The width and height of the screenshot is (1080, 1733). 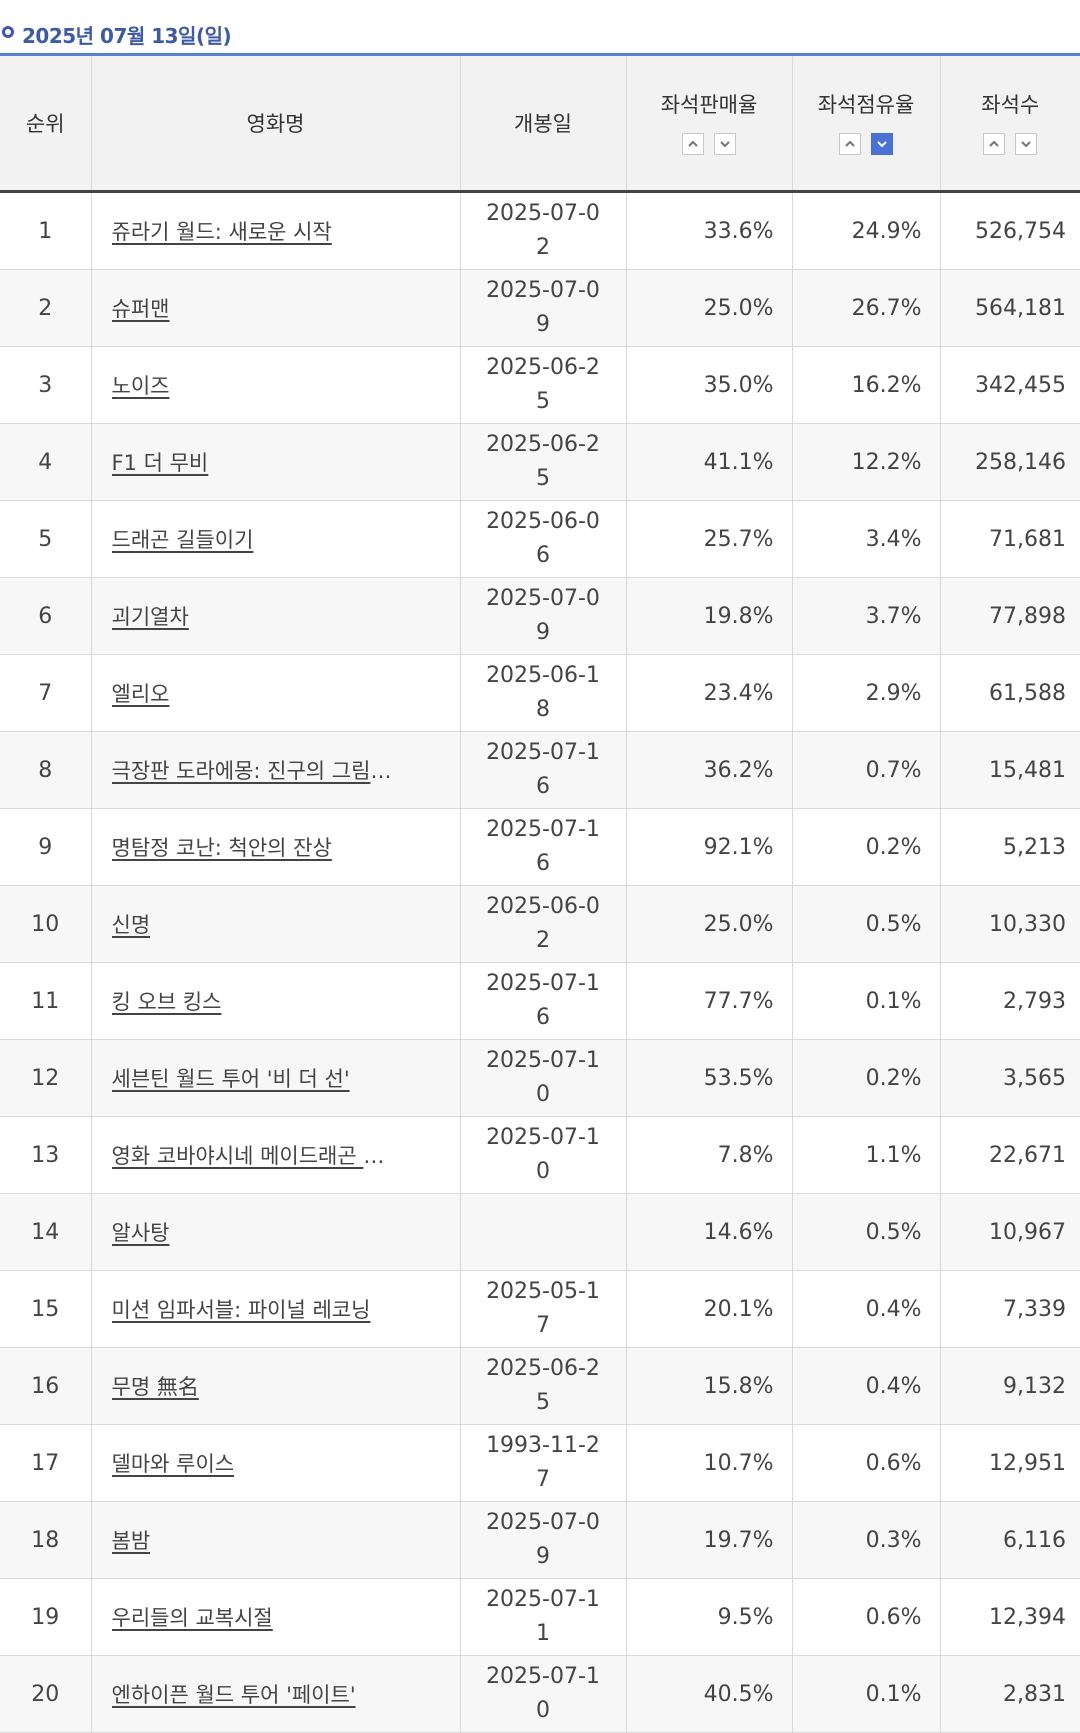 I want to click on sales-rate-cell: 7.8%, so click(x=709, y=1155).